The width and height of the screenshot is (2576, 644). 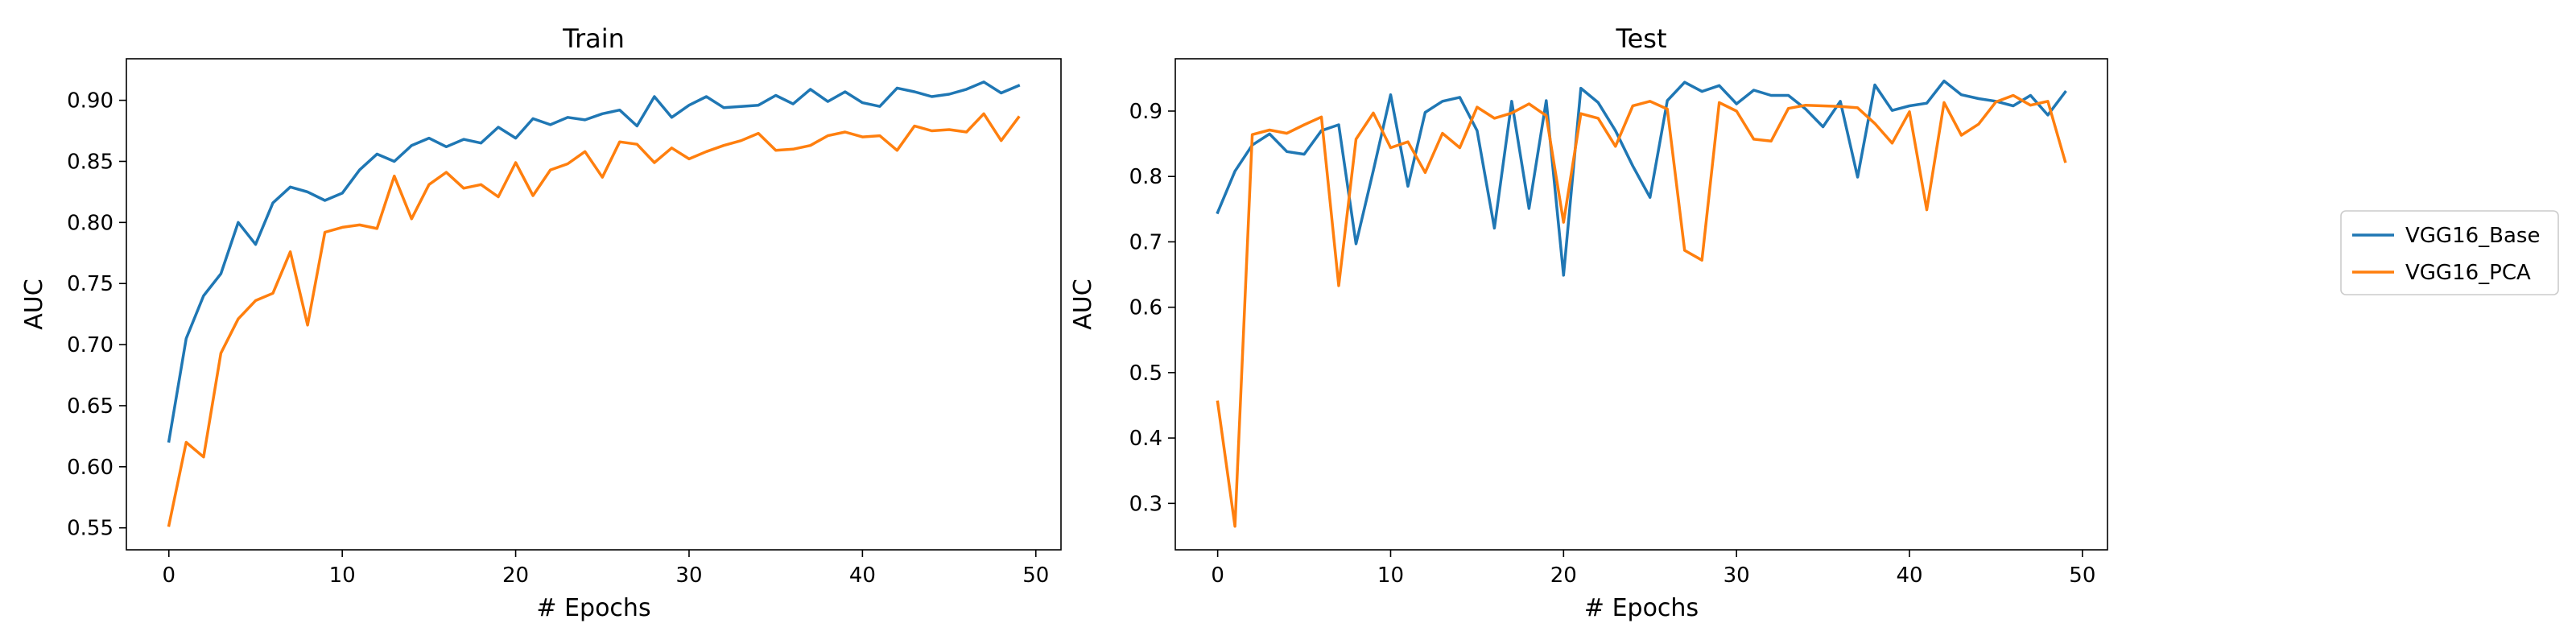 What do you see at coordinates (90, 162) in the screenshot?
I see `y-tick-label: 0.85` at bounding box center [90, 162].